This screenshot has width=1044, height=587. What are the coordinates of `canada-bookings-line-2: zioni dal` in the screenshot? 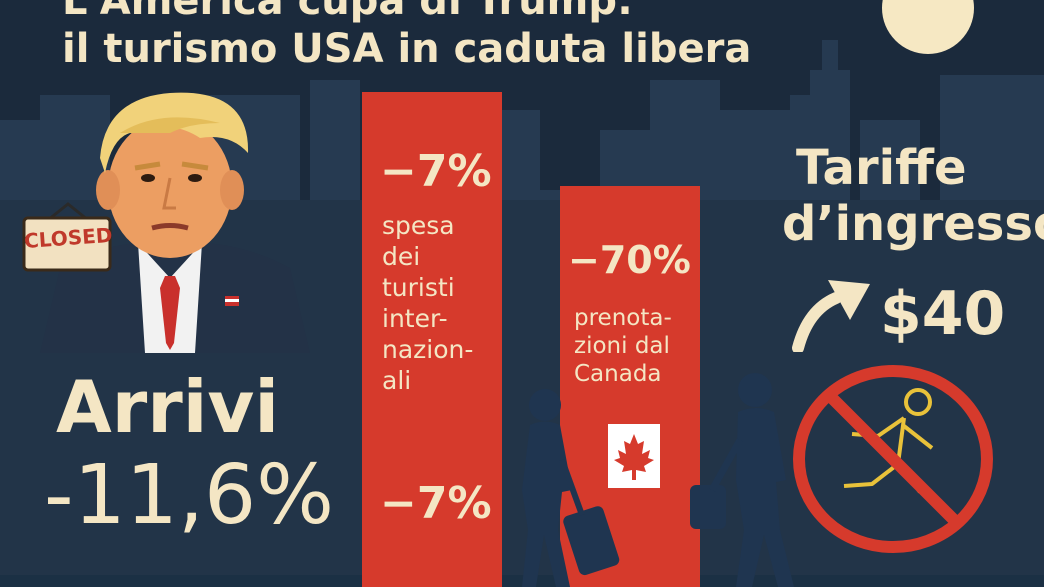 It's located at (622, 346).